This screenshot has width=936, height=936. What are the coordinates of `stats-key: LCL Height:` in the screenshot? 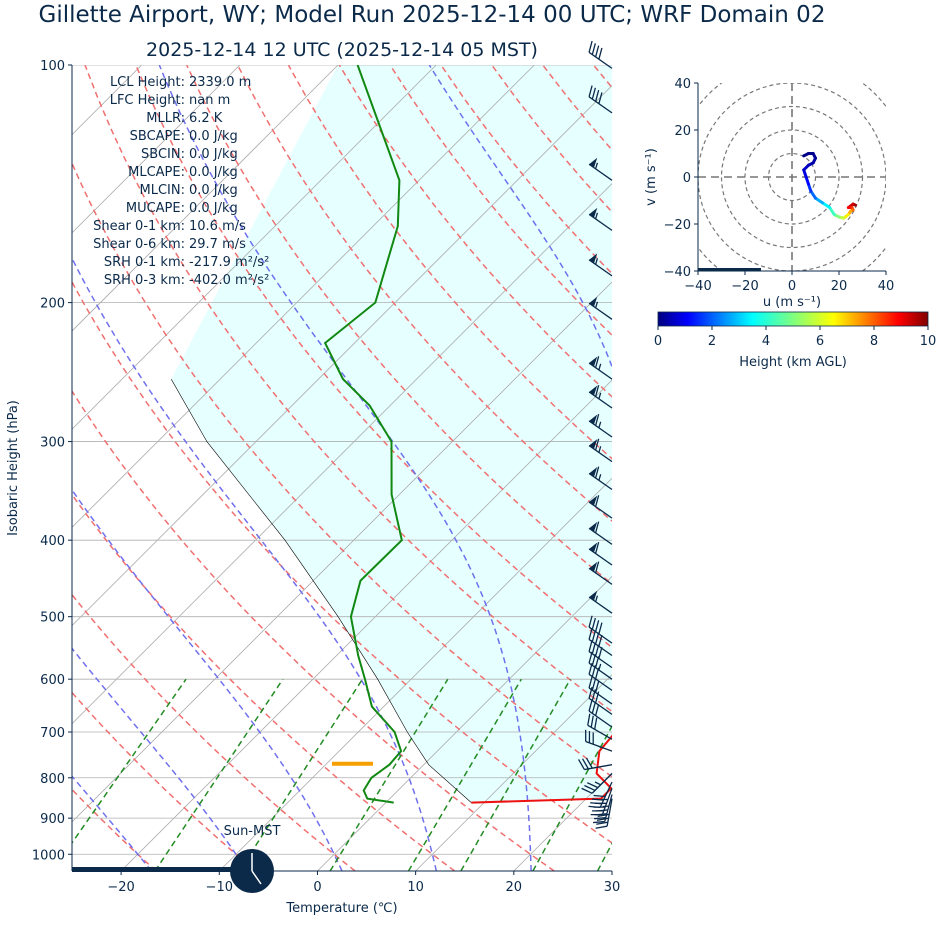 It's located at (147, 82).